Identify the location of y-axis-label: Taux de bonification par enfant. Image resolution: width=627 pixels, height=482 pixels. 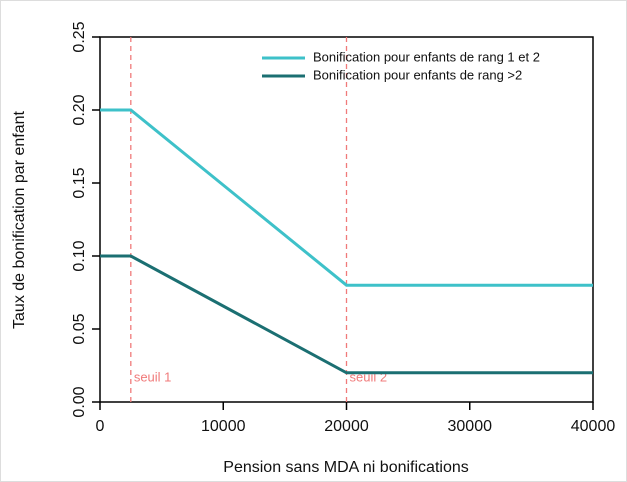
(19, 219).